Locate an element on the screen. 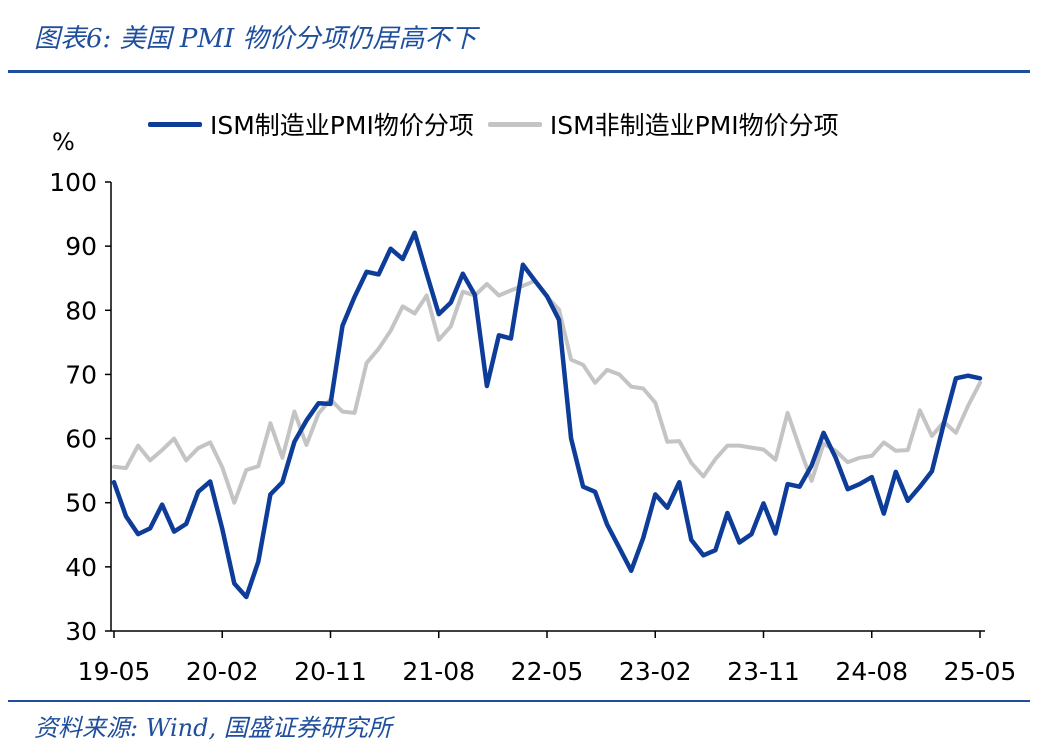 This screenshot has width=1054, height=756. x-tick-label: 23-02 is located at coordinates (655, 671).